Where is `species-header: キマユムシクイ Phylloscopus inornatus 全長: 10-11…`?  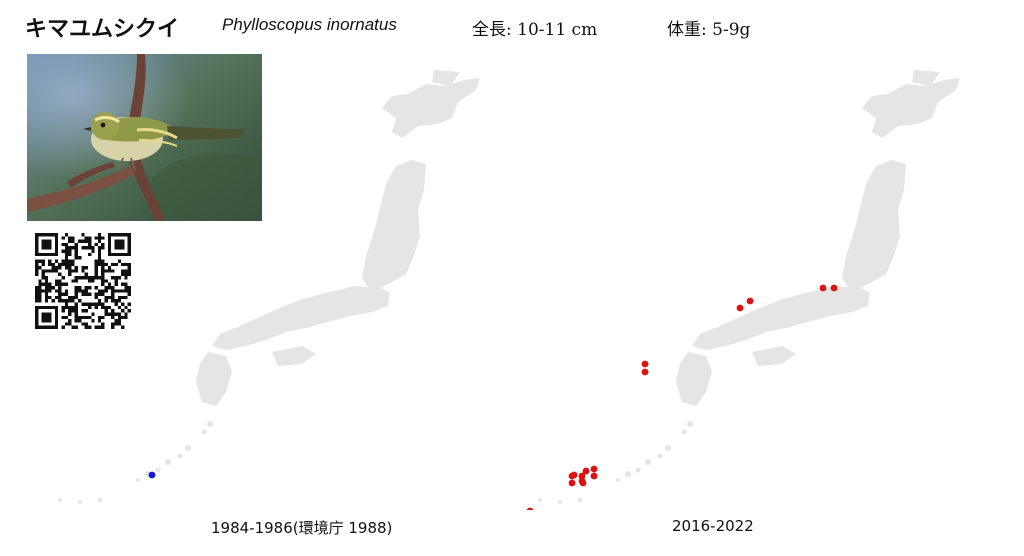
species-header: キマユムシクイ Phylloscopus inornatus 全長: 10-11… is located at coordinates (512, 26).